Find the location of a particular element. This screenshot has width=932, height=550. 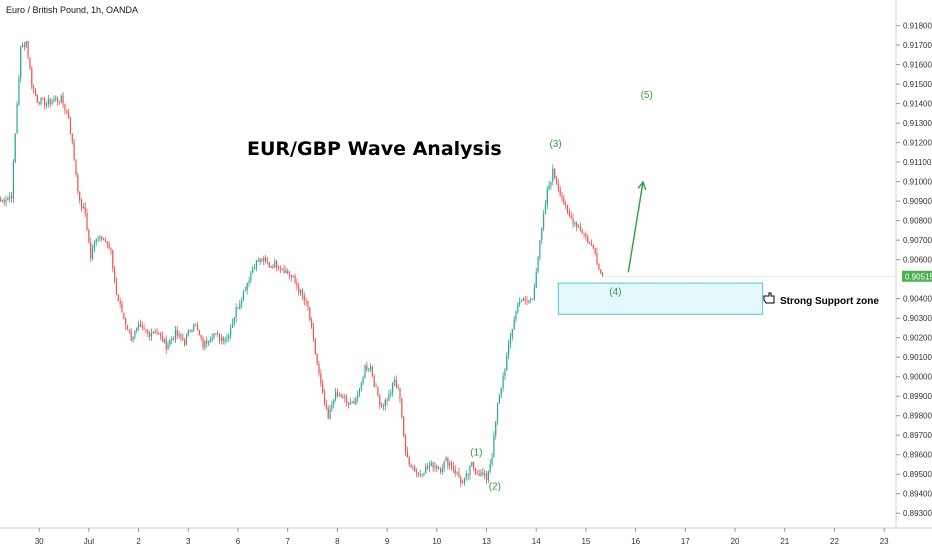

time-tick-label: 14 is located at coordinates (536, 541).